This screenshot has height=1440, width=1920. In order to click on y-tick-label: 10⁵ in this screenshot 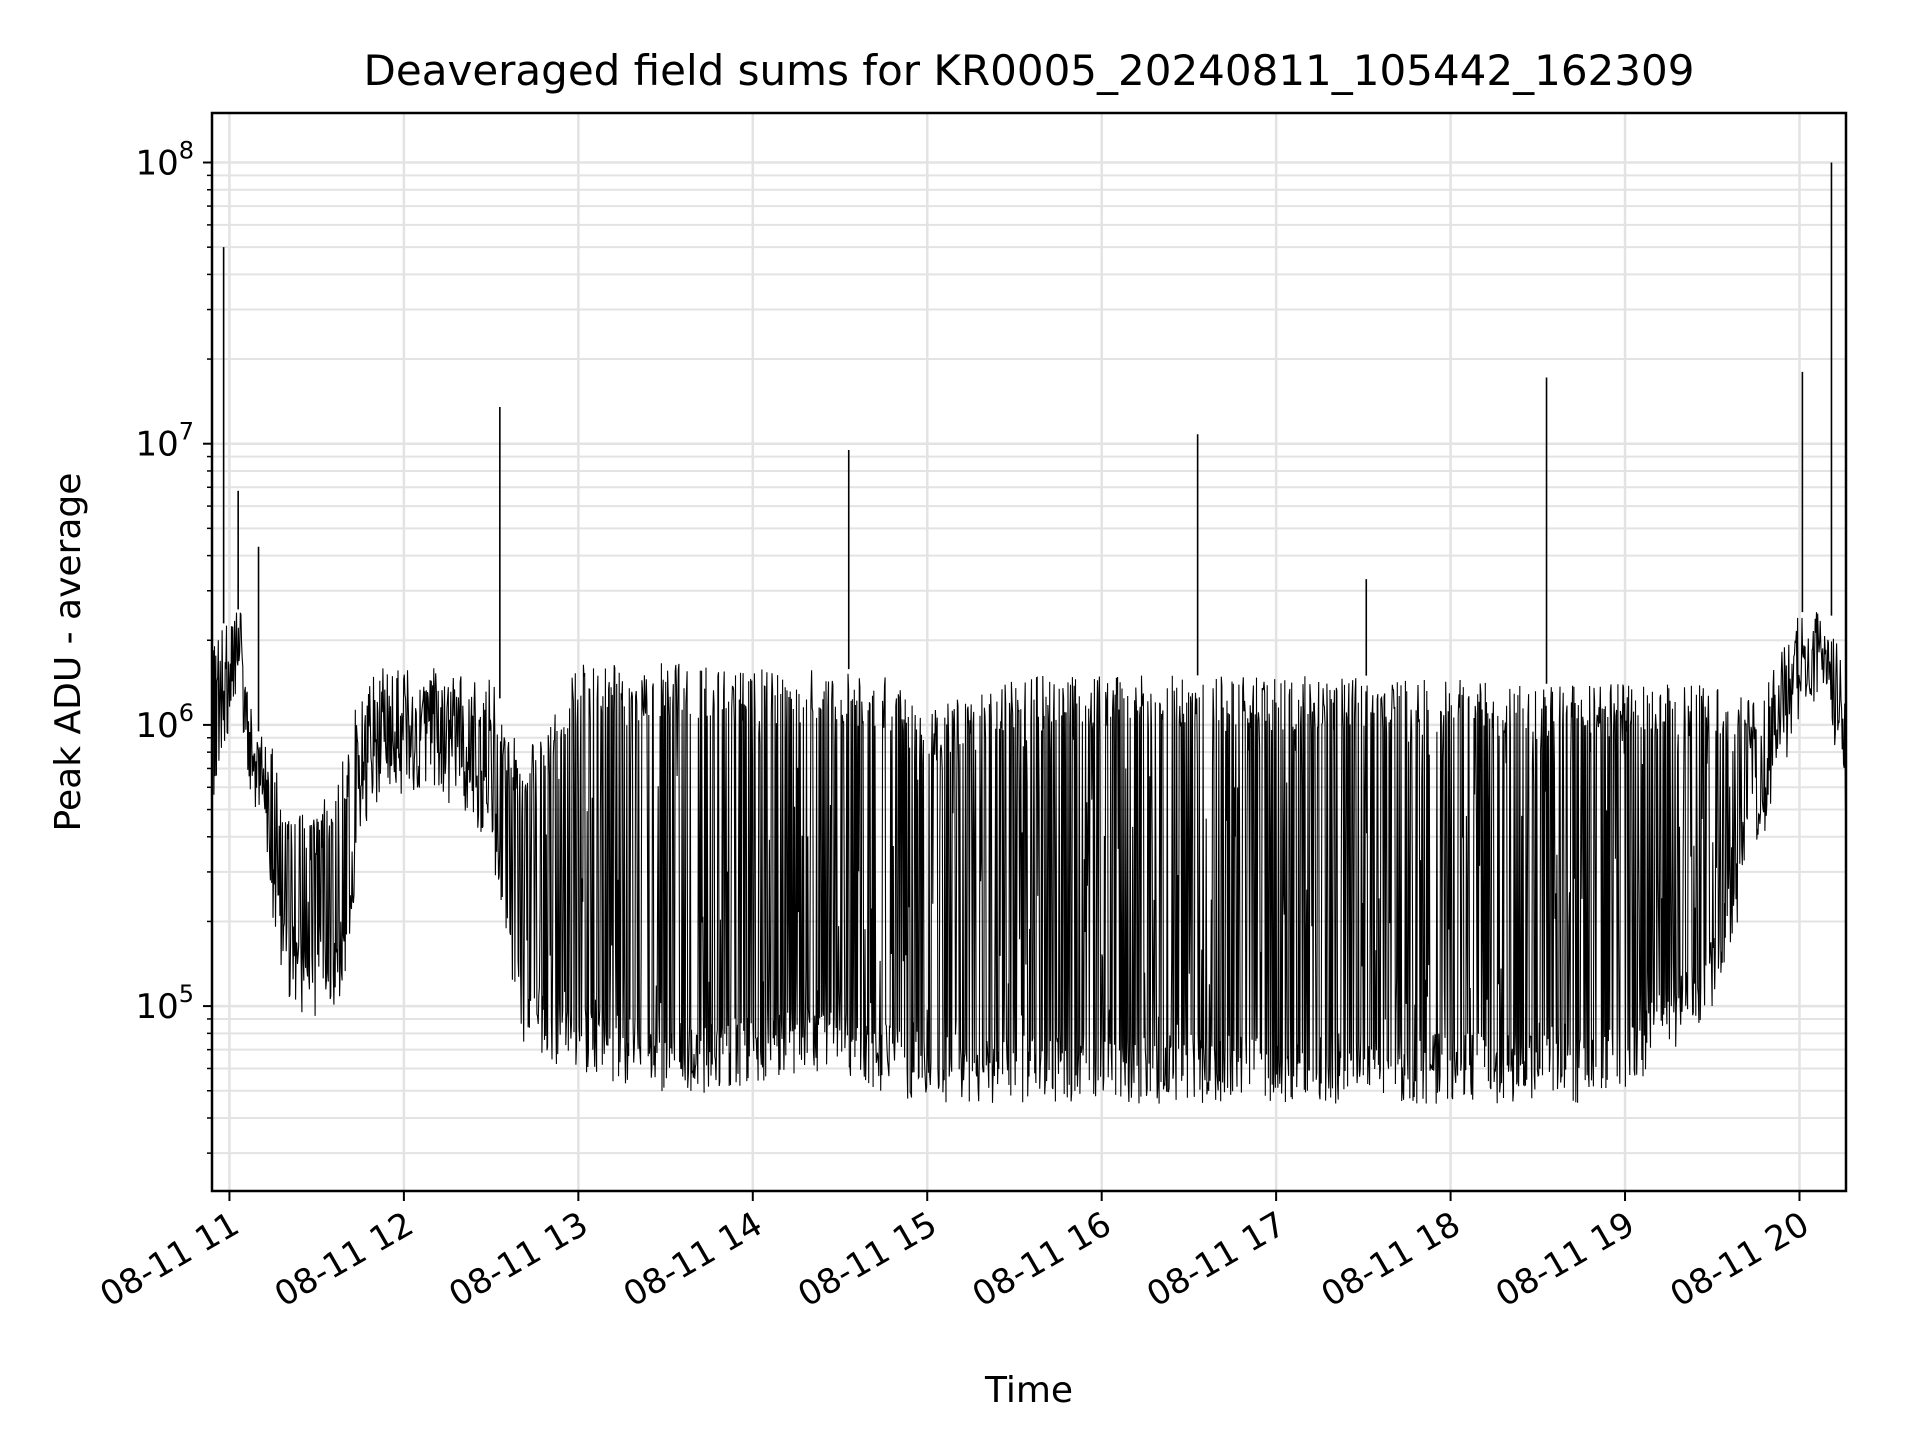, I will do `click(164, 1003)`.